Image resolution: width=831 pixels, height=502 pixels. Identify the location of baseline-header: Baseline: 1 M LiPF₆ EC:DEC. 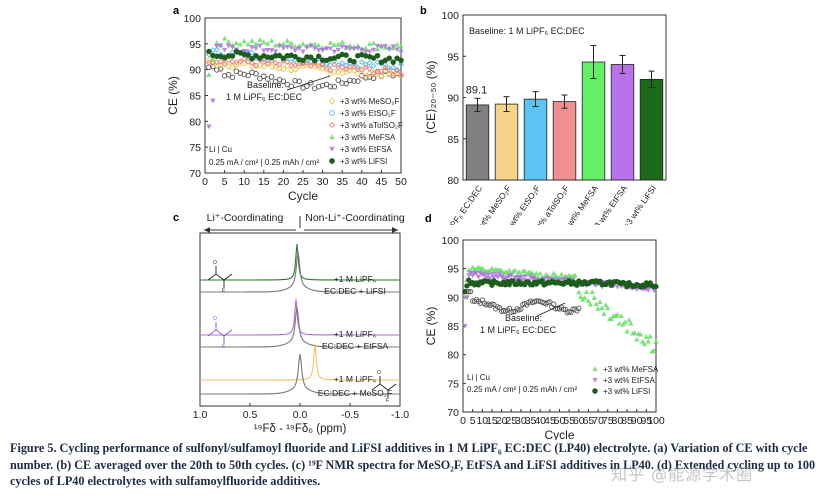
(527, 31).